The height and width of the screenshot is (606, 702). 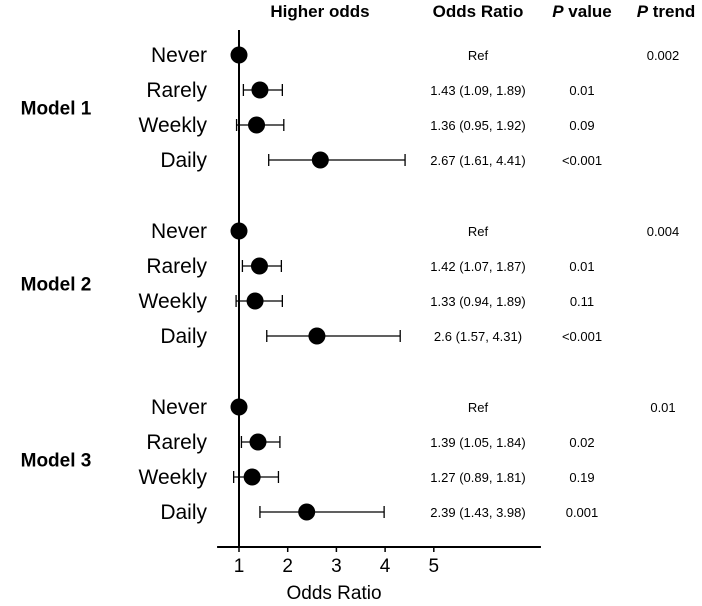 I want to click on x-axis-label: Odds Ratio, so click(x=333, y=593).